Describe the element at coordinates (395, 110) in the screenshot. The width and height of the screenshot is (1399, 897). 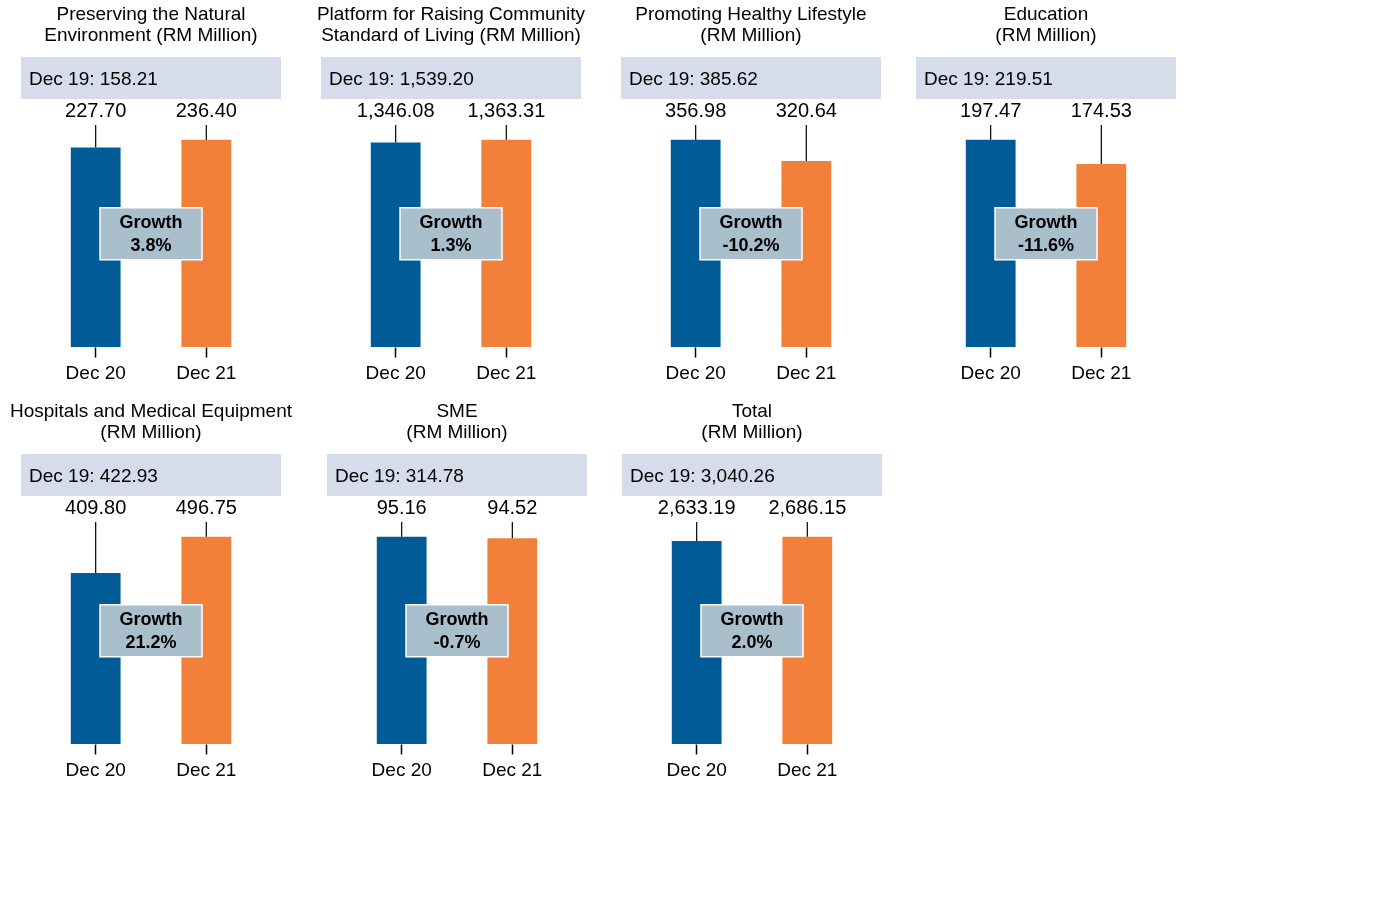
I see `data-label: 1,346.08` at that location.